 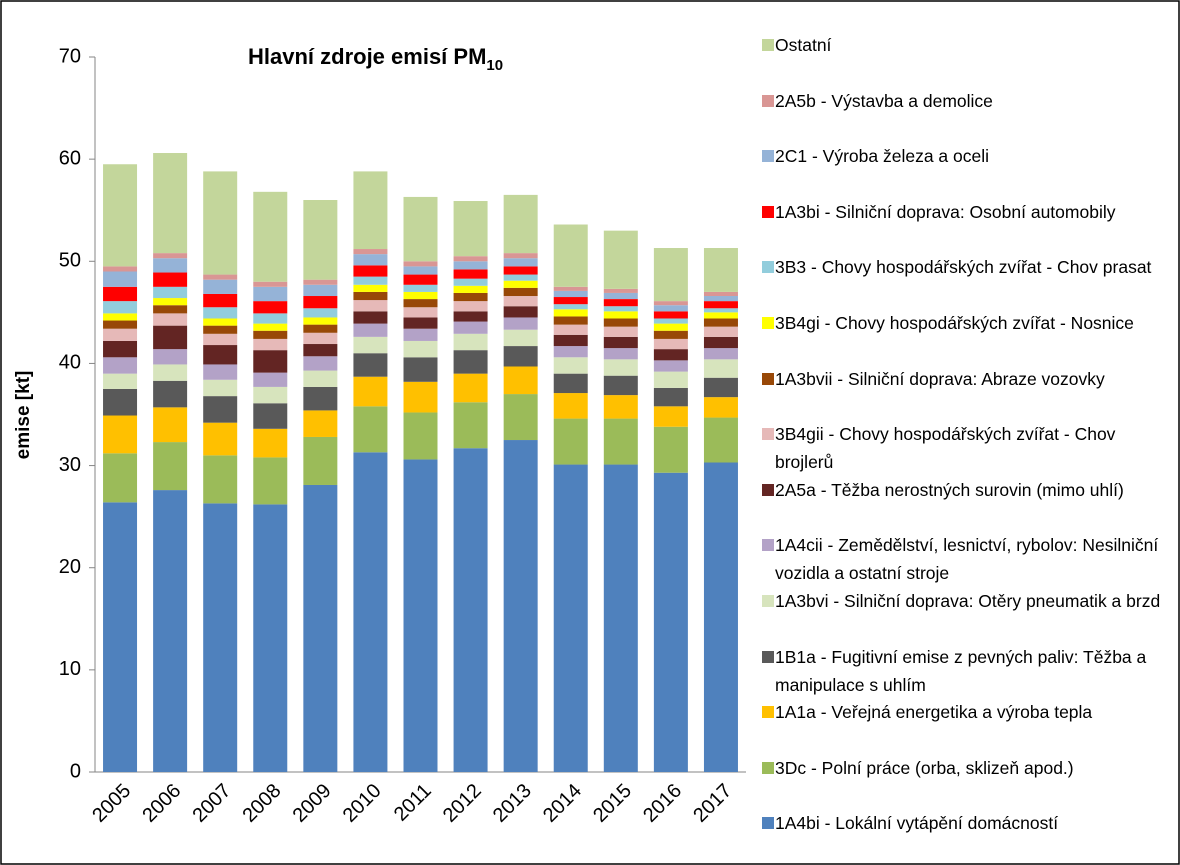 What do you see at coordinates (70, 158) in the screenshot?
I see `y-tick-label: 60` at bounding box center [70, 158].